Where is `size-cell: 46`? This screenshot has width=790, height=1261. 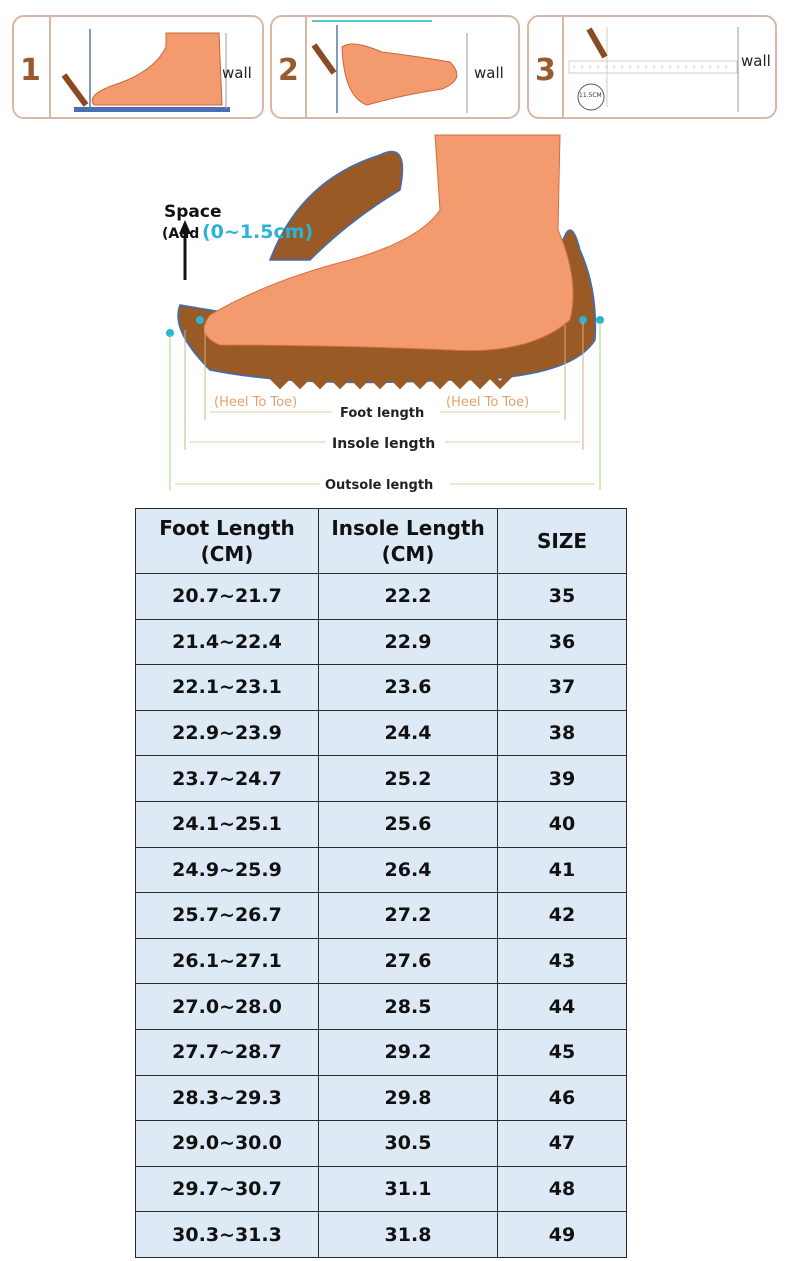 size-cell: 46 is located at coordinates (562, 1098).